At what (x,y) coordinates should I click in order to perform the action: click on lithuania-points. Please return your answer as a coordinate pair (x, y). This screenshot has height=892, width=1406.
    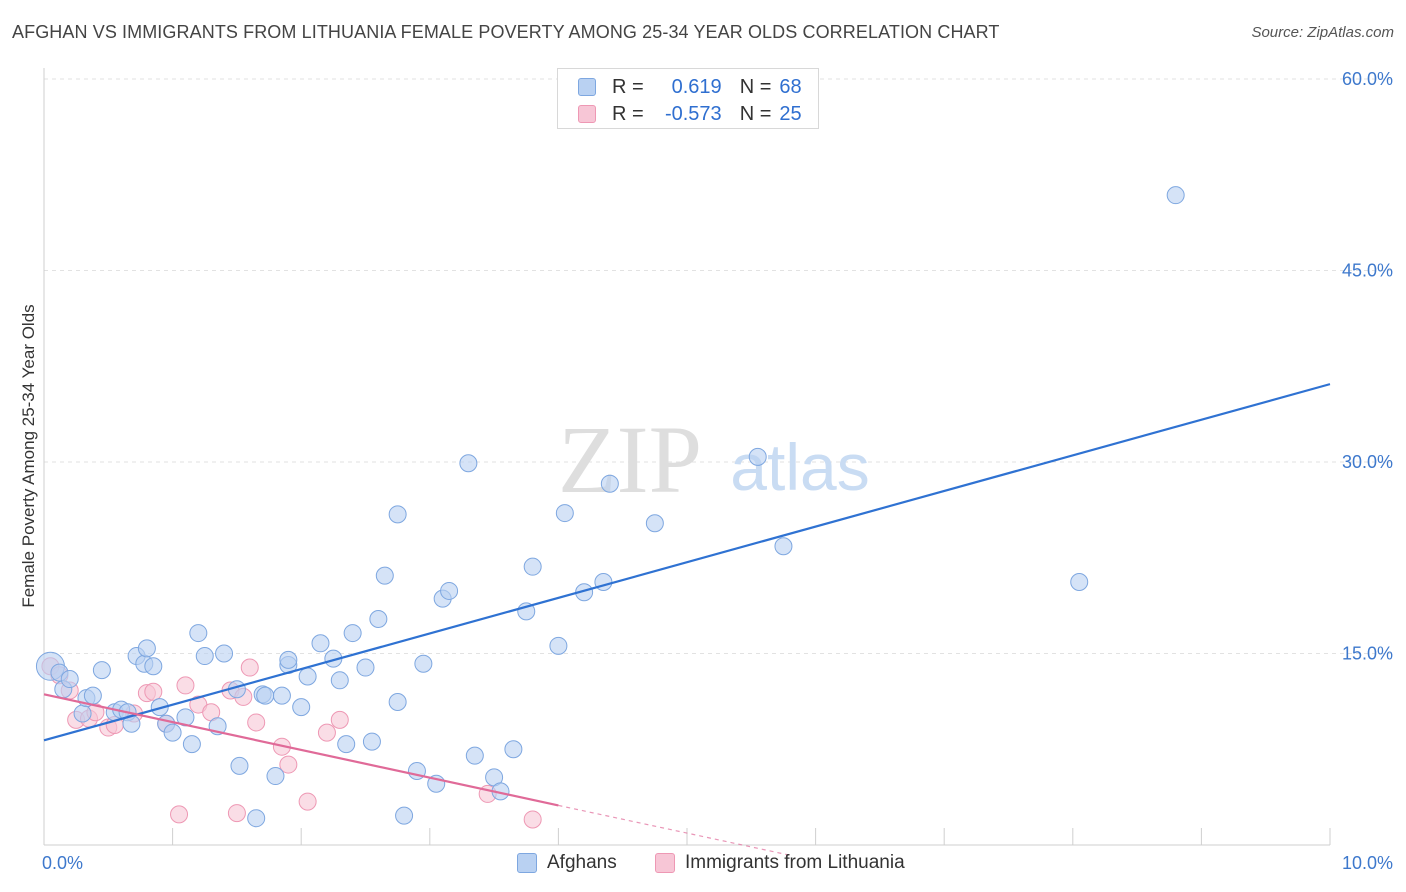
    Looking at the image, I should click on (291, 743).